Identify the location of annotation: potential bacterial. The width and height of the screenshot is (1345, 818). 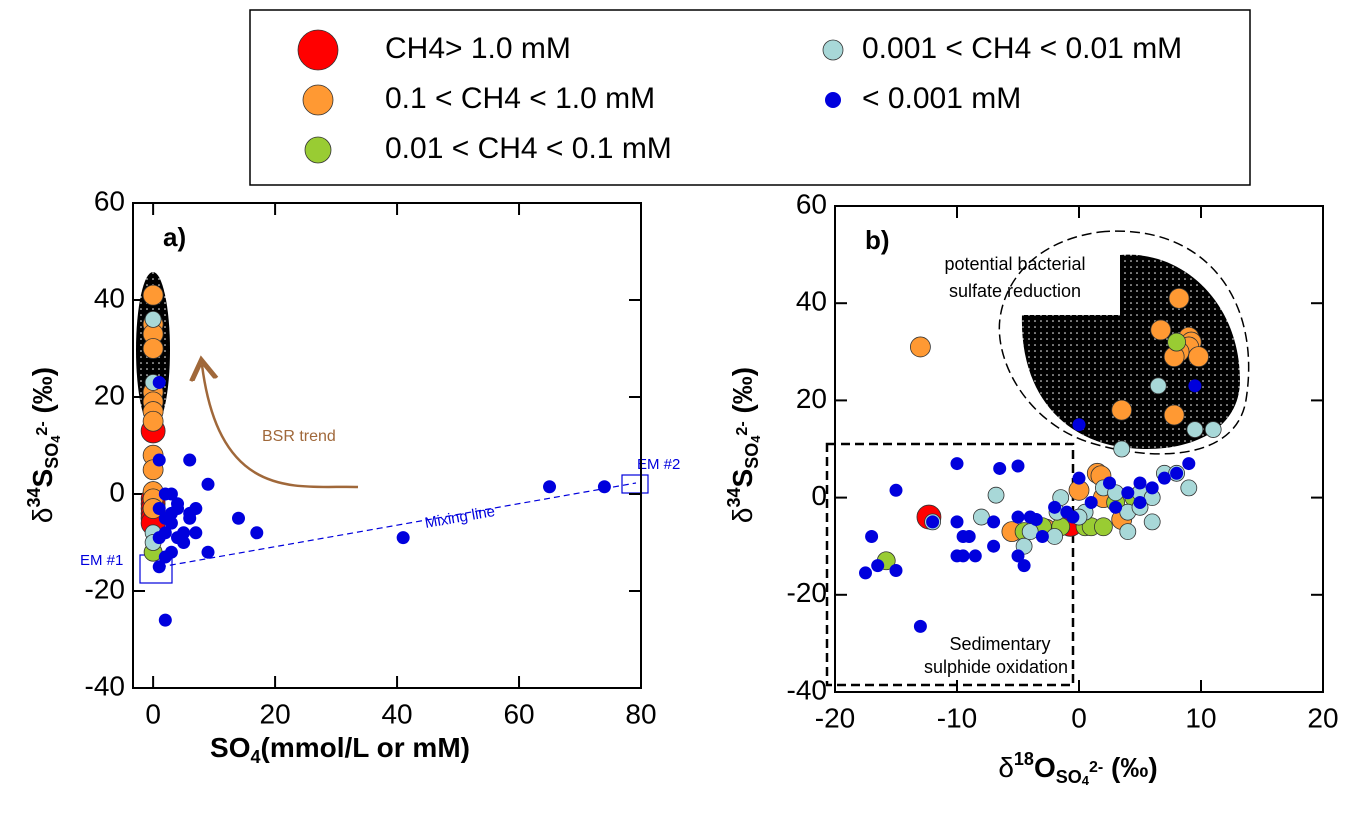
(1014, 264).